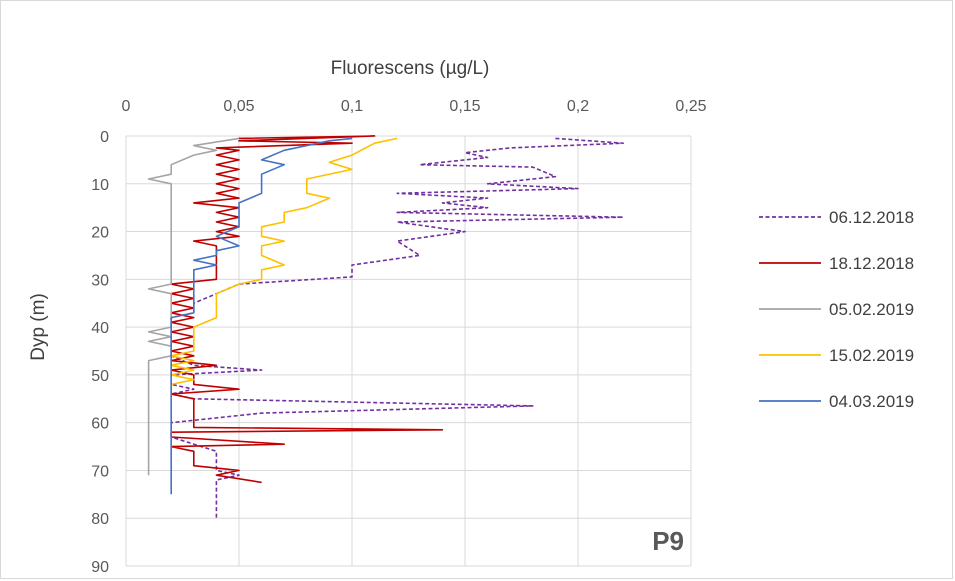 The image size is (955, 581). What do you see at coordinates (871, 355) in the screenshot?
I see `legend-label-15.02.2019: 15.02.2019` at bounding box center [871, 355].